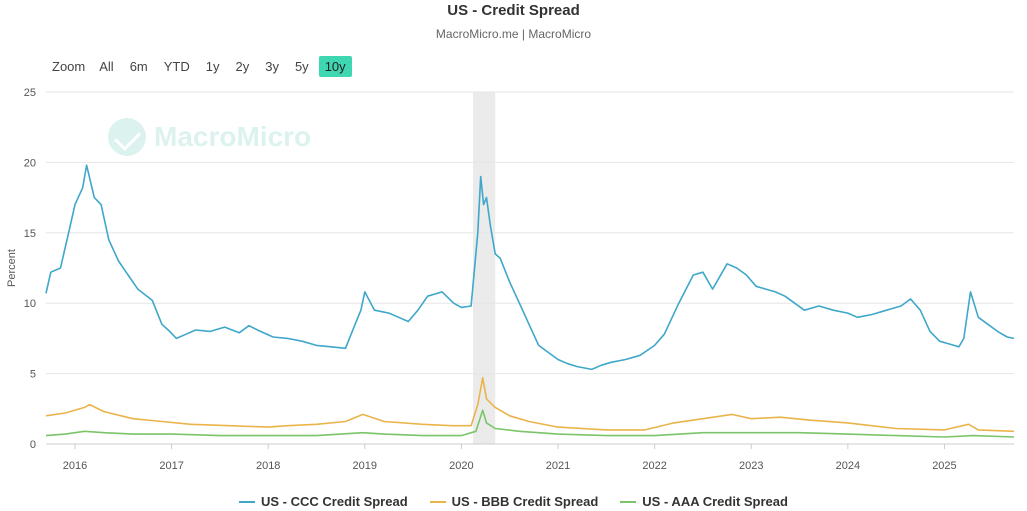  Describe the element at coordinates (233, 136) in the screenshot. I see `watermark-text: MacroMicro` at that location.